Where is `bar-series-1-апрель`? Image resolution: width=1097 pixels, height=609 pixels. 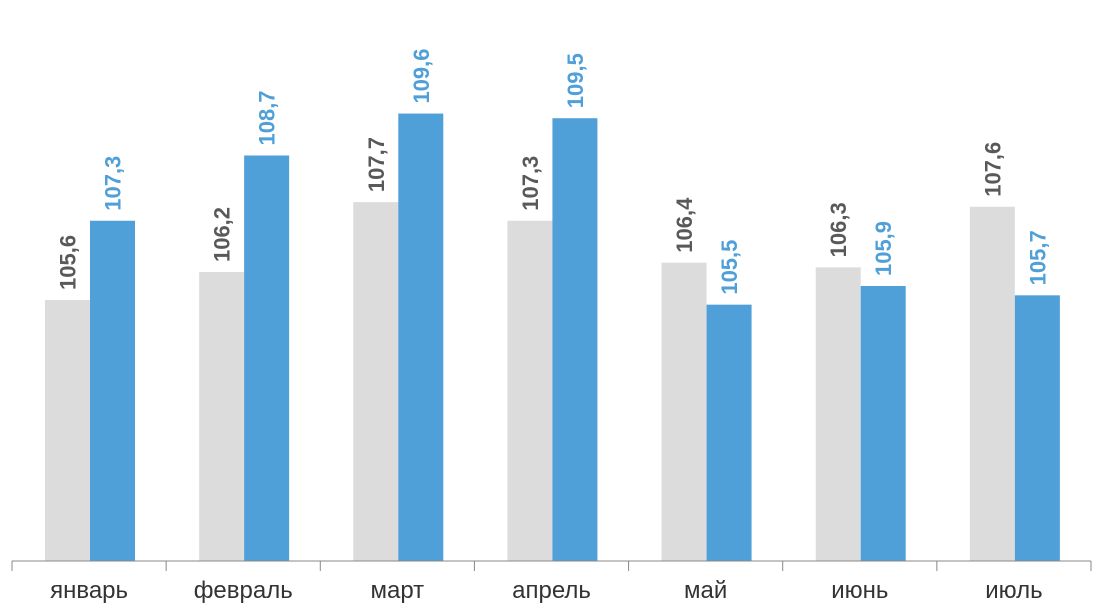 bar-series-1-апрель is located at coordinates (530, 390).